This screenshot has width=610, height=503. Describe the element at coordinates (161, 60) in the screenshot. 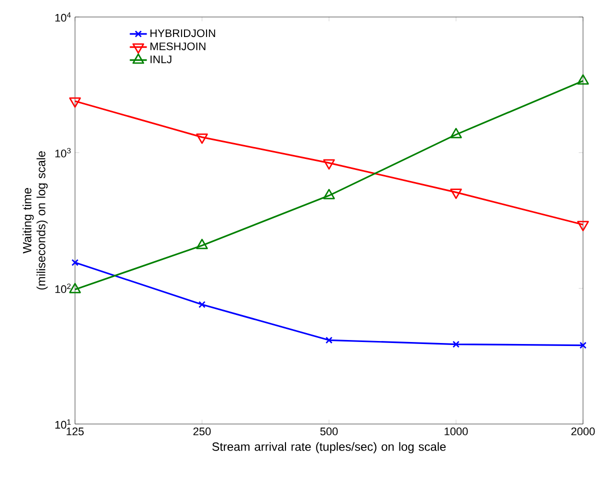

I see `legend-label: INLJ` at that location.